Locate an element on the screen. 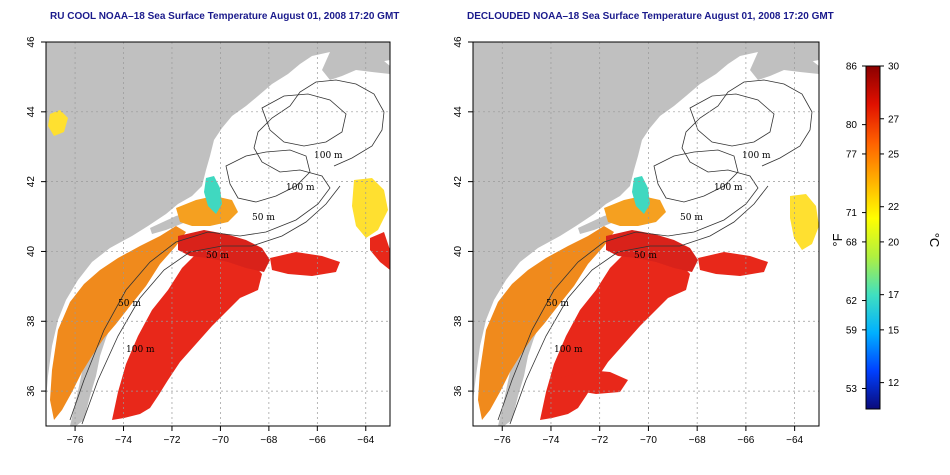 This screenshot has width=950, height=475. colorbar-f-label: 59 is located at coordinates (852, 330).